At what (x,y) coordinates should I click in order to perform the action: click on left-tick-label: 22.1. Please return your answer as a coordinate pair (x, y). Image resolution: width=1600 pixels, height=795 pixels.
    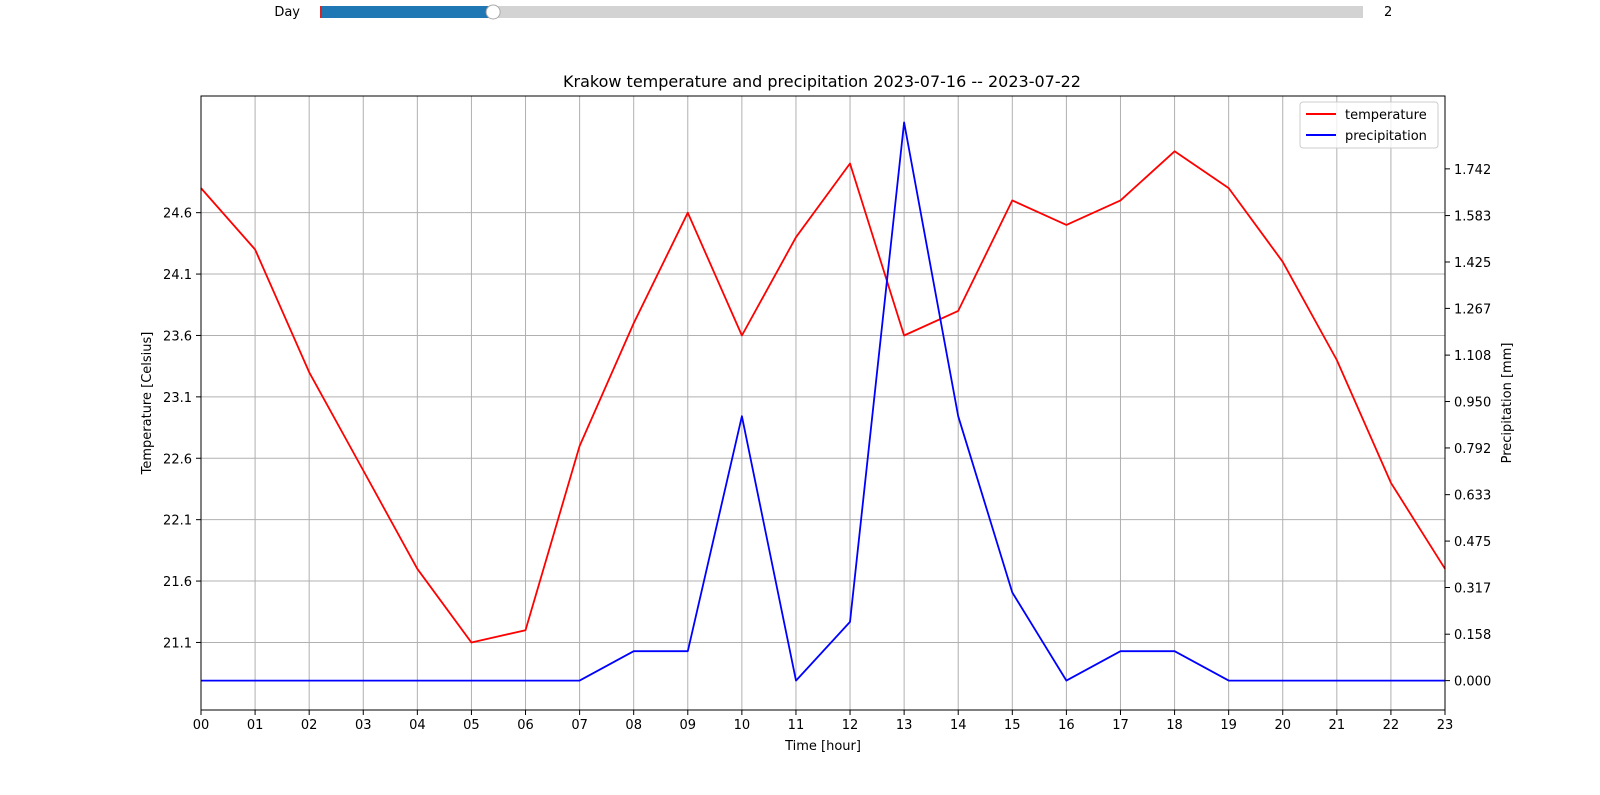
    Looking at the image, I should click on (177, 521).